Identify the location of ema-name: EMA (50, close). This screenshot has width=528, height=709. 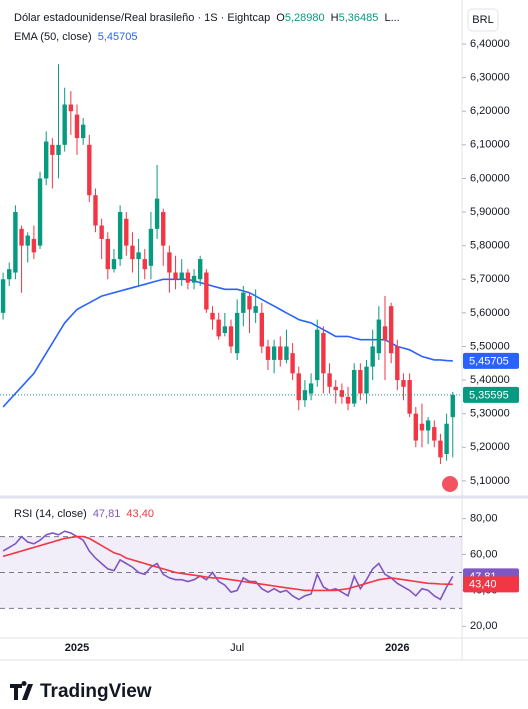
(53, 37).